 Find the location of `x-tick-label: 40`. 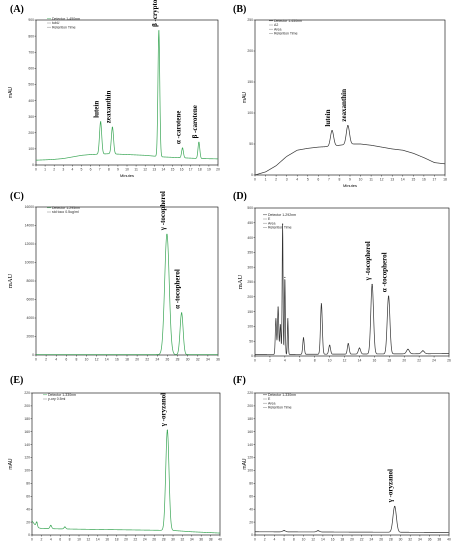

x-tick-label: 40 is located at coordinates (449, 540).